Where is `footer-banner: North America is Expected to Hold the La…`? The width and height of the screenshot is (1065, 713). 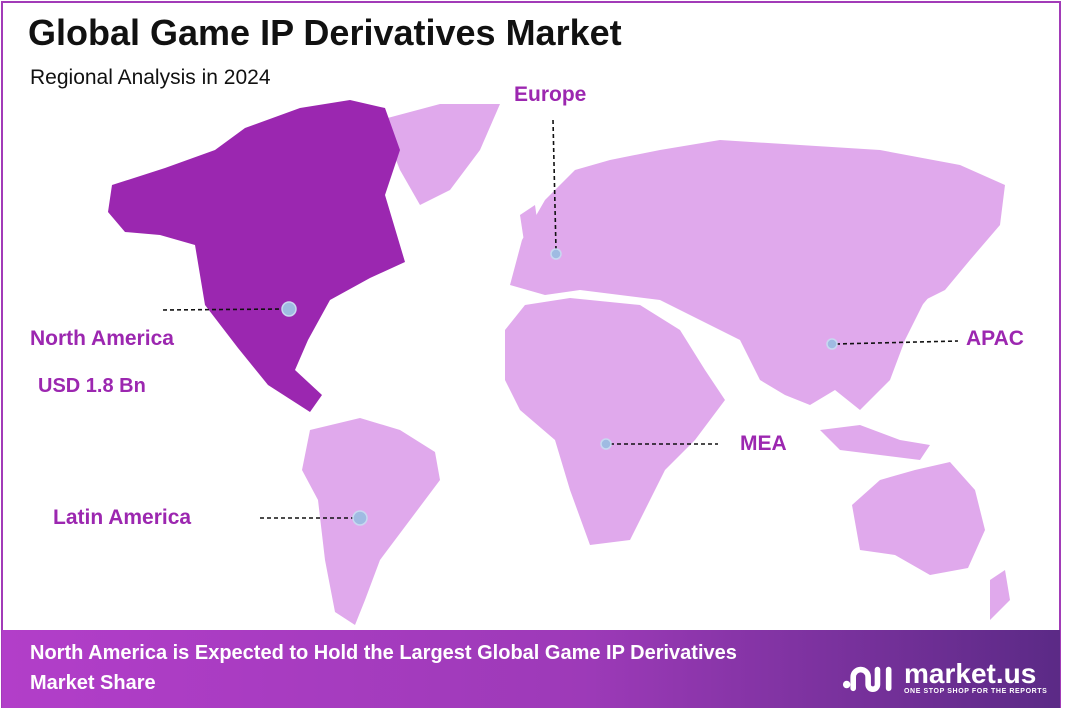 footer-banner: North America is Expected to Hold the La… is located at coordinates (531, 669).